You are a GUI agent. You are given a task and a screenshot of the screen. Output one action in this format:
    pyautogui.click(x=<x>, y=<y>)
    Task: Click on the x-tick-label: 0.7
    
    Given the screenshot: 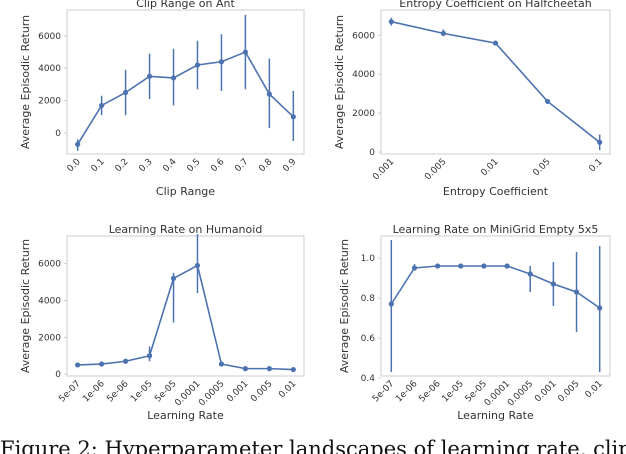 What is the action you would take?
    pyautogui.click(x=241, y=165)
    